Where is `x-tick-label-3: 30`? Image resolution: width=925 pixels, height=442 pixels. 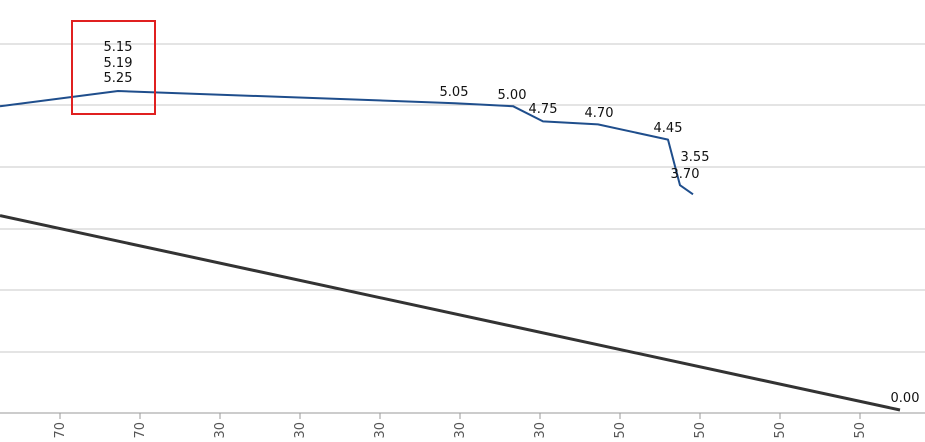
x-tick-label-3: 30 is located at coordinates (300, 430).